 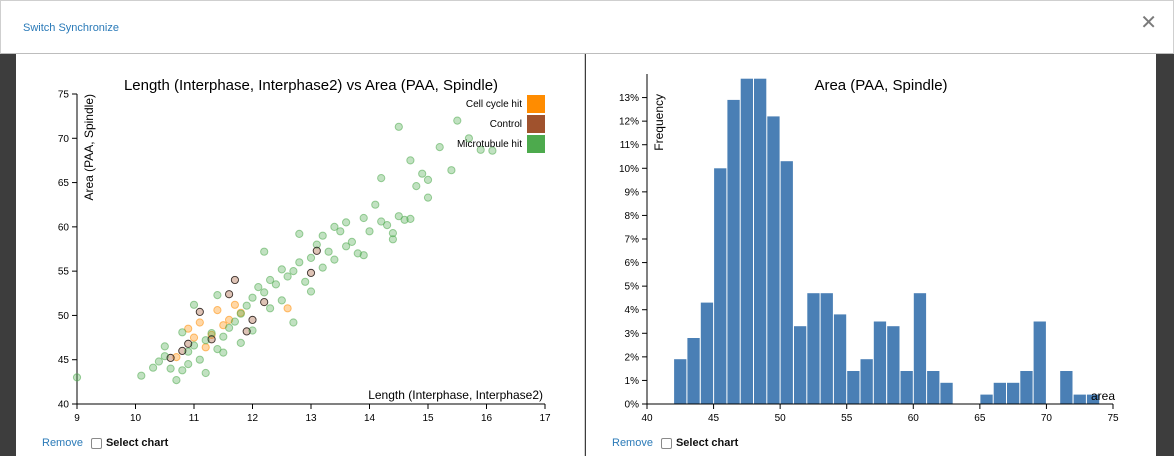 What do you see at coordinates (311, 418) in the screenshot?
I see `x-tick-label: 13` at bounding box center [311, 418].